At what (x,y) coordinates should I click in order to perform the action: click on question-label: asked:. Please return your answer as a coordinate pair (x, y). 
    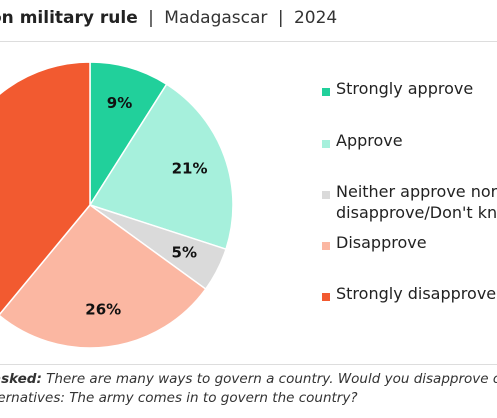
    Looking at the image, I should click on (21, 379).